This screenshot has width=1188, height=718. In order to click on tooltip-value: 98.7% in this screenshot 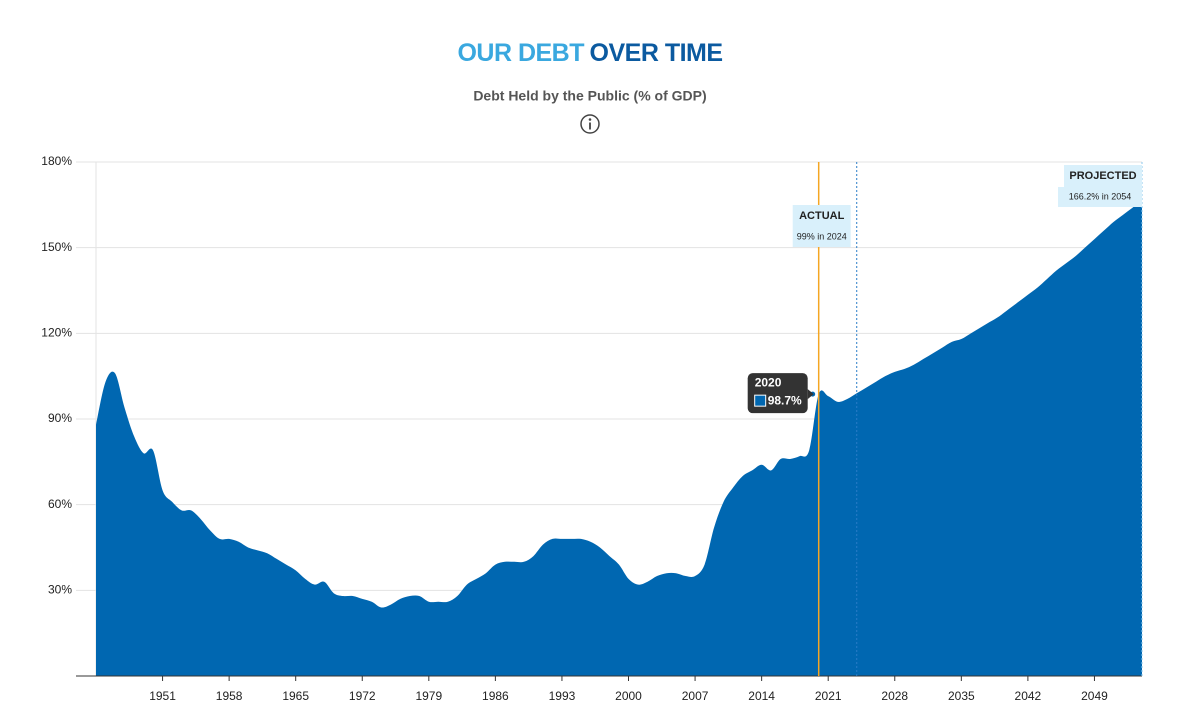, I will do `click(785, 400)`.